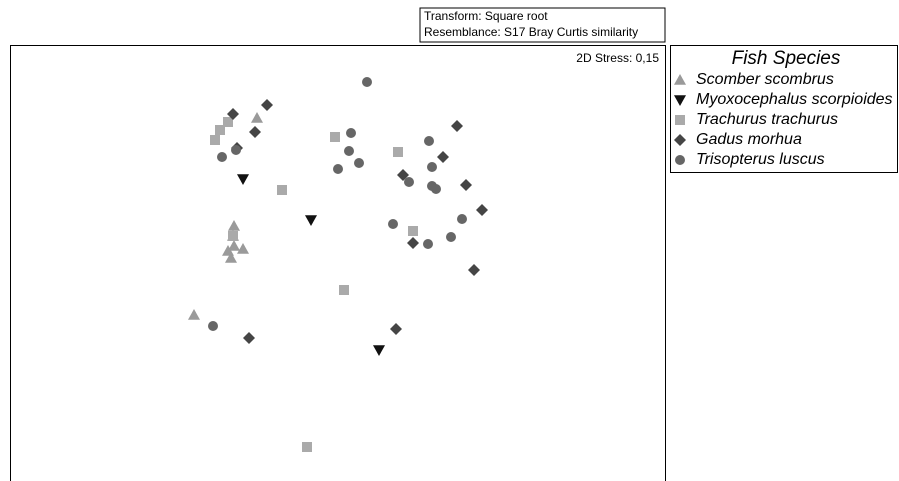 Image resolution: width=899 pixels, height=481 pixels. I want to click on legend-label: Gadus morhua, so click(749, 139).